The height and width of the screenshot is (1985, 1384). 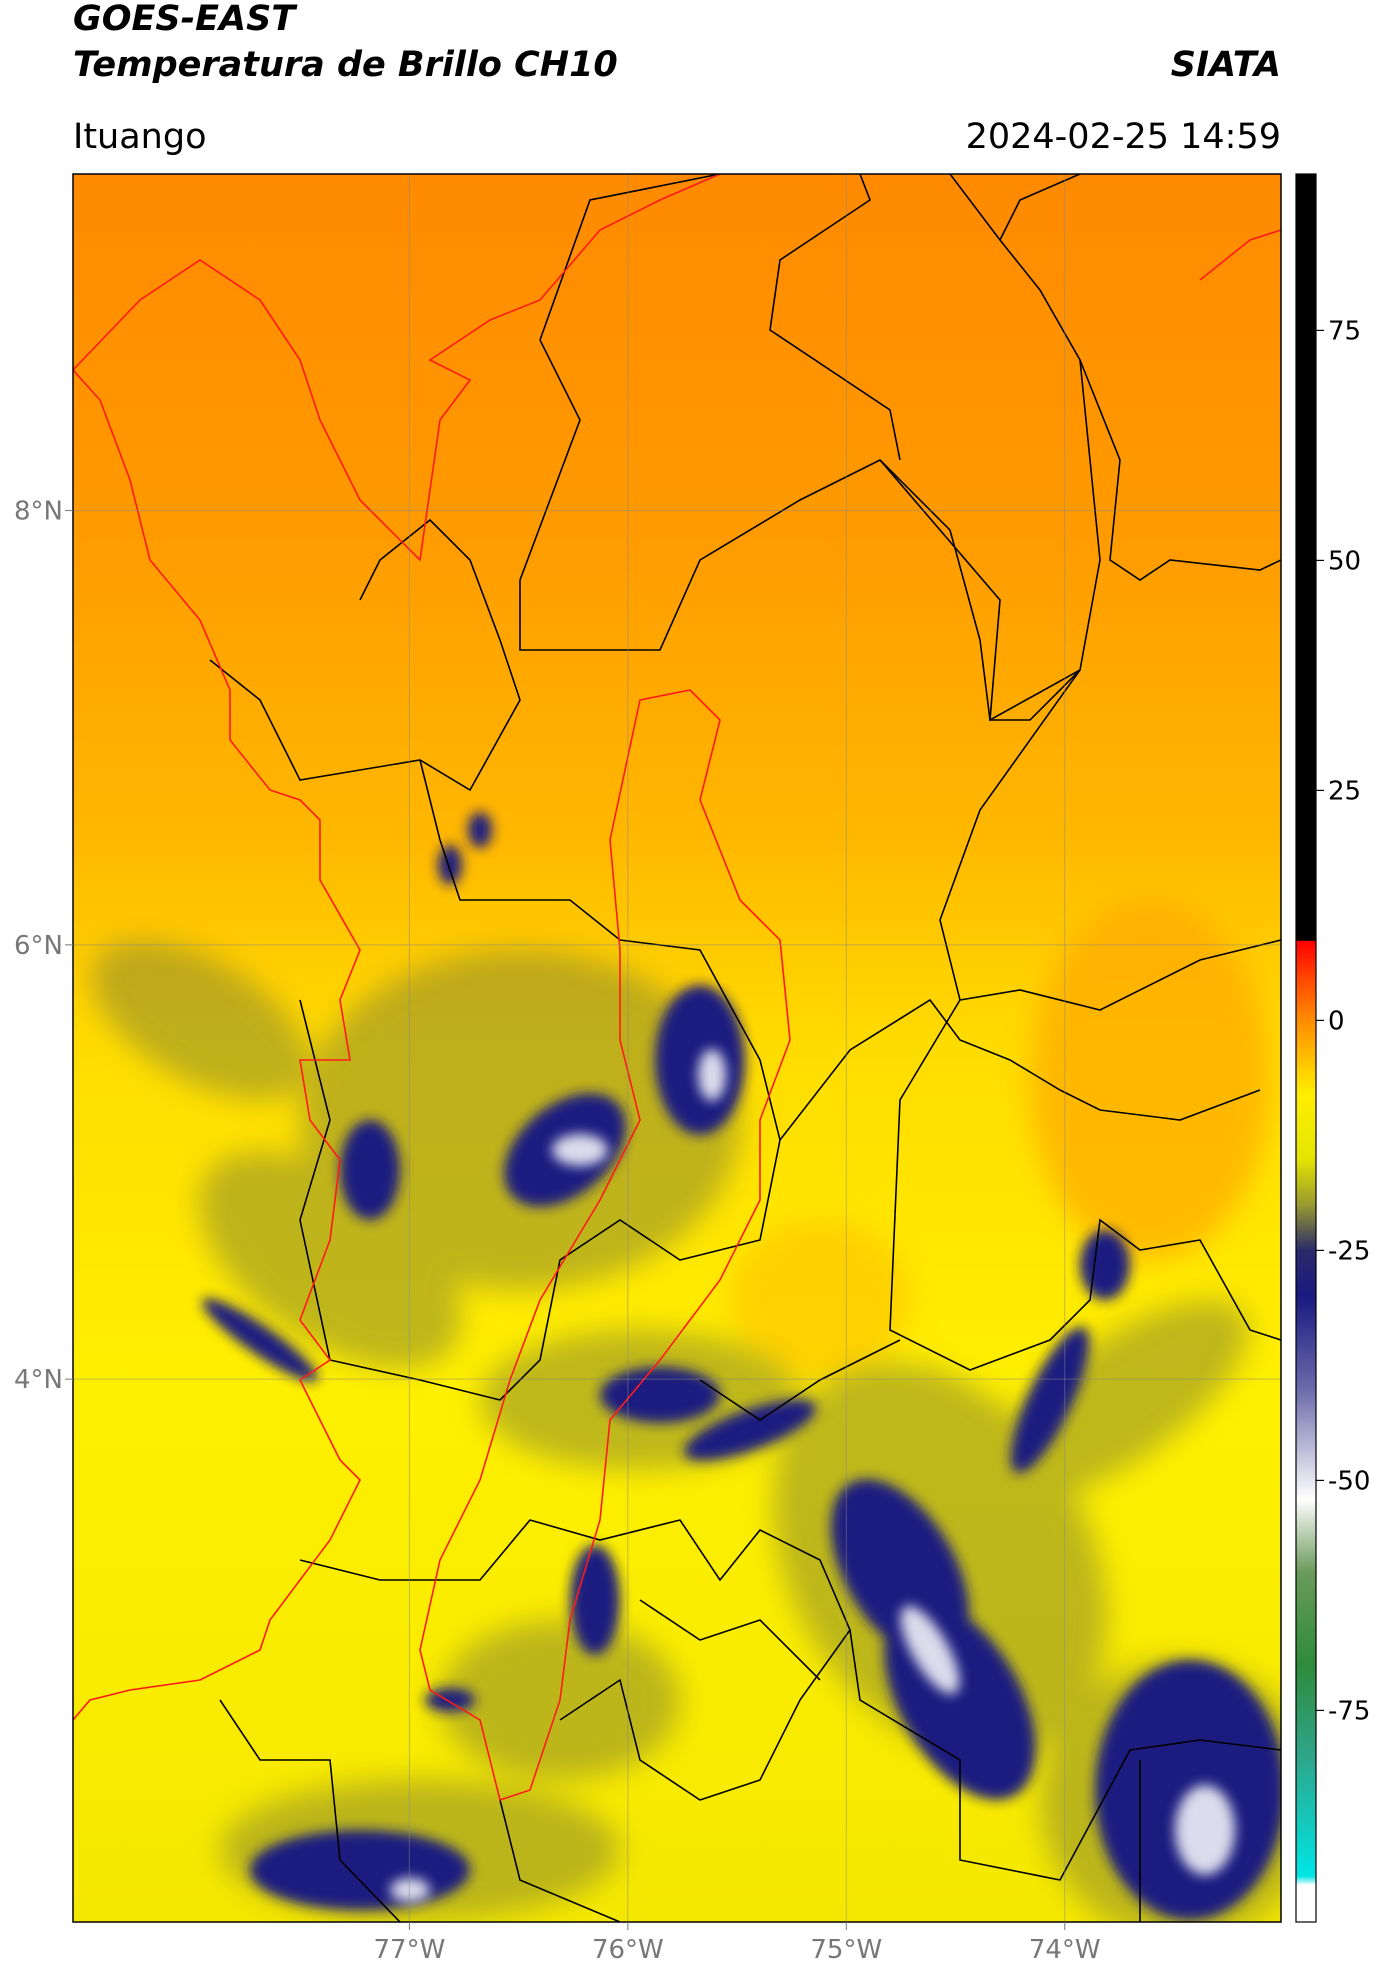 I want to click on x-tick-label: 75°W, so click(x=846, y=1950).